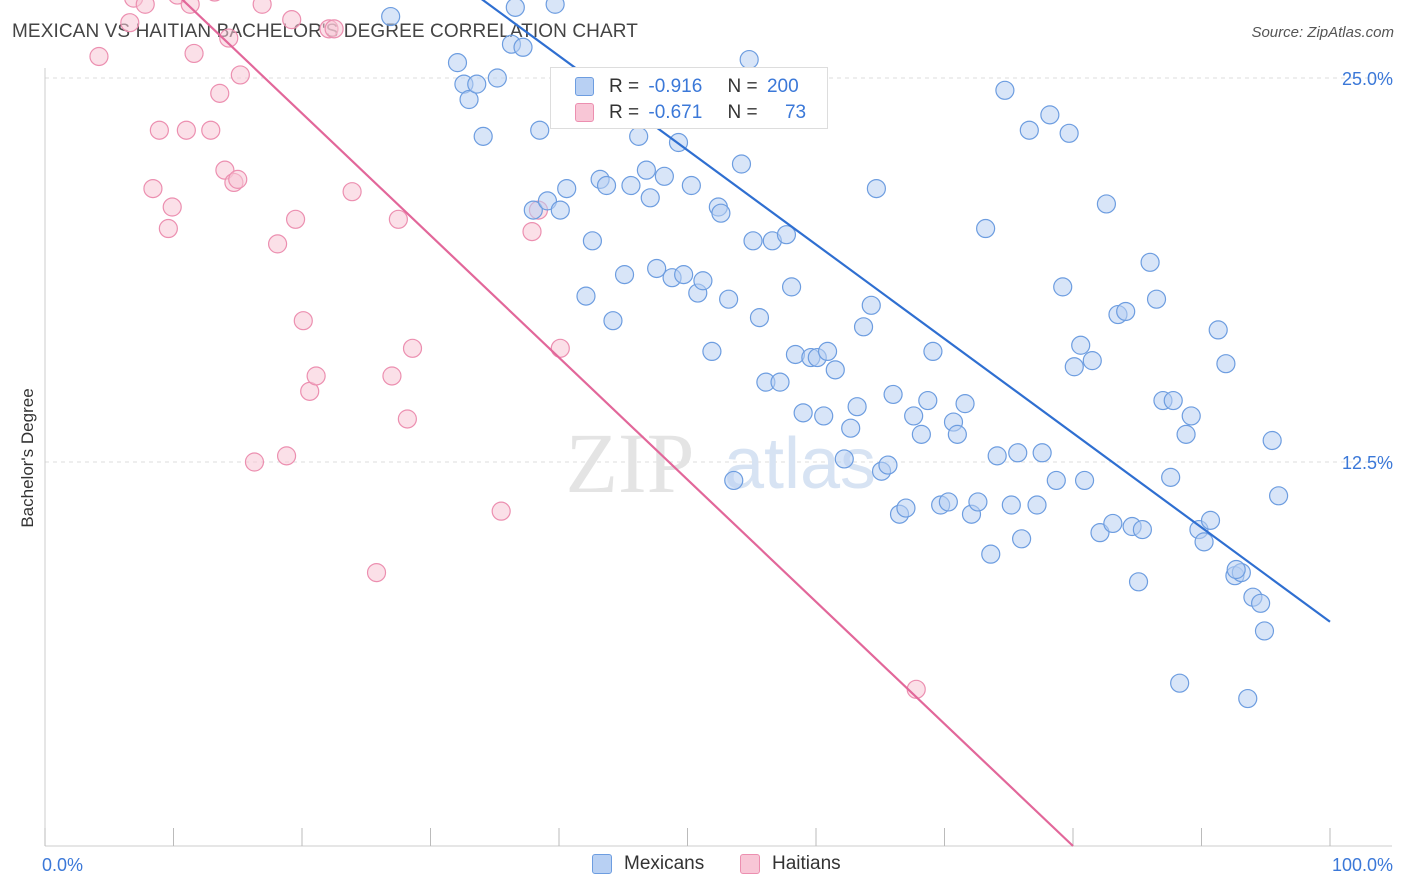  What do you see at coordinates (602, 864) in the screenshot?
I see `legend-swatch-mexicans` at bounding box center [602, 864].